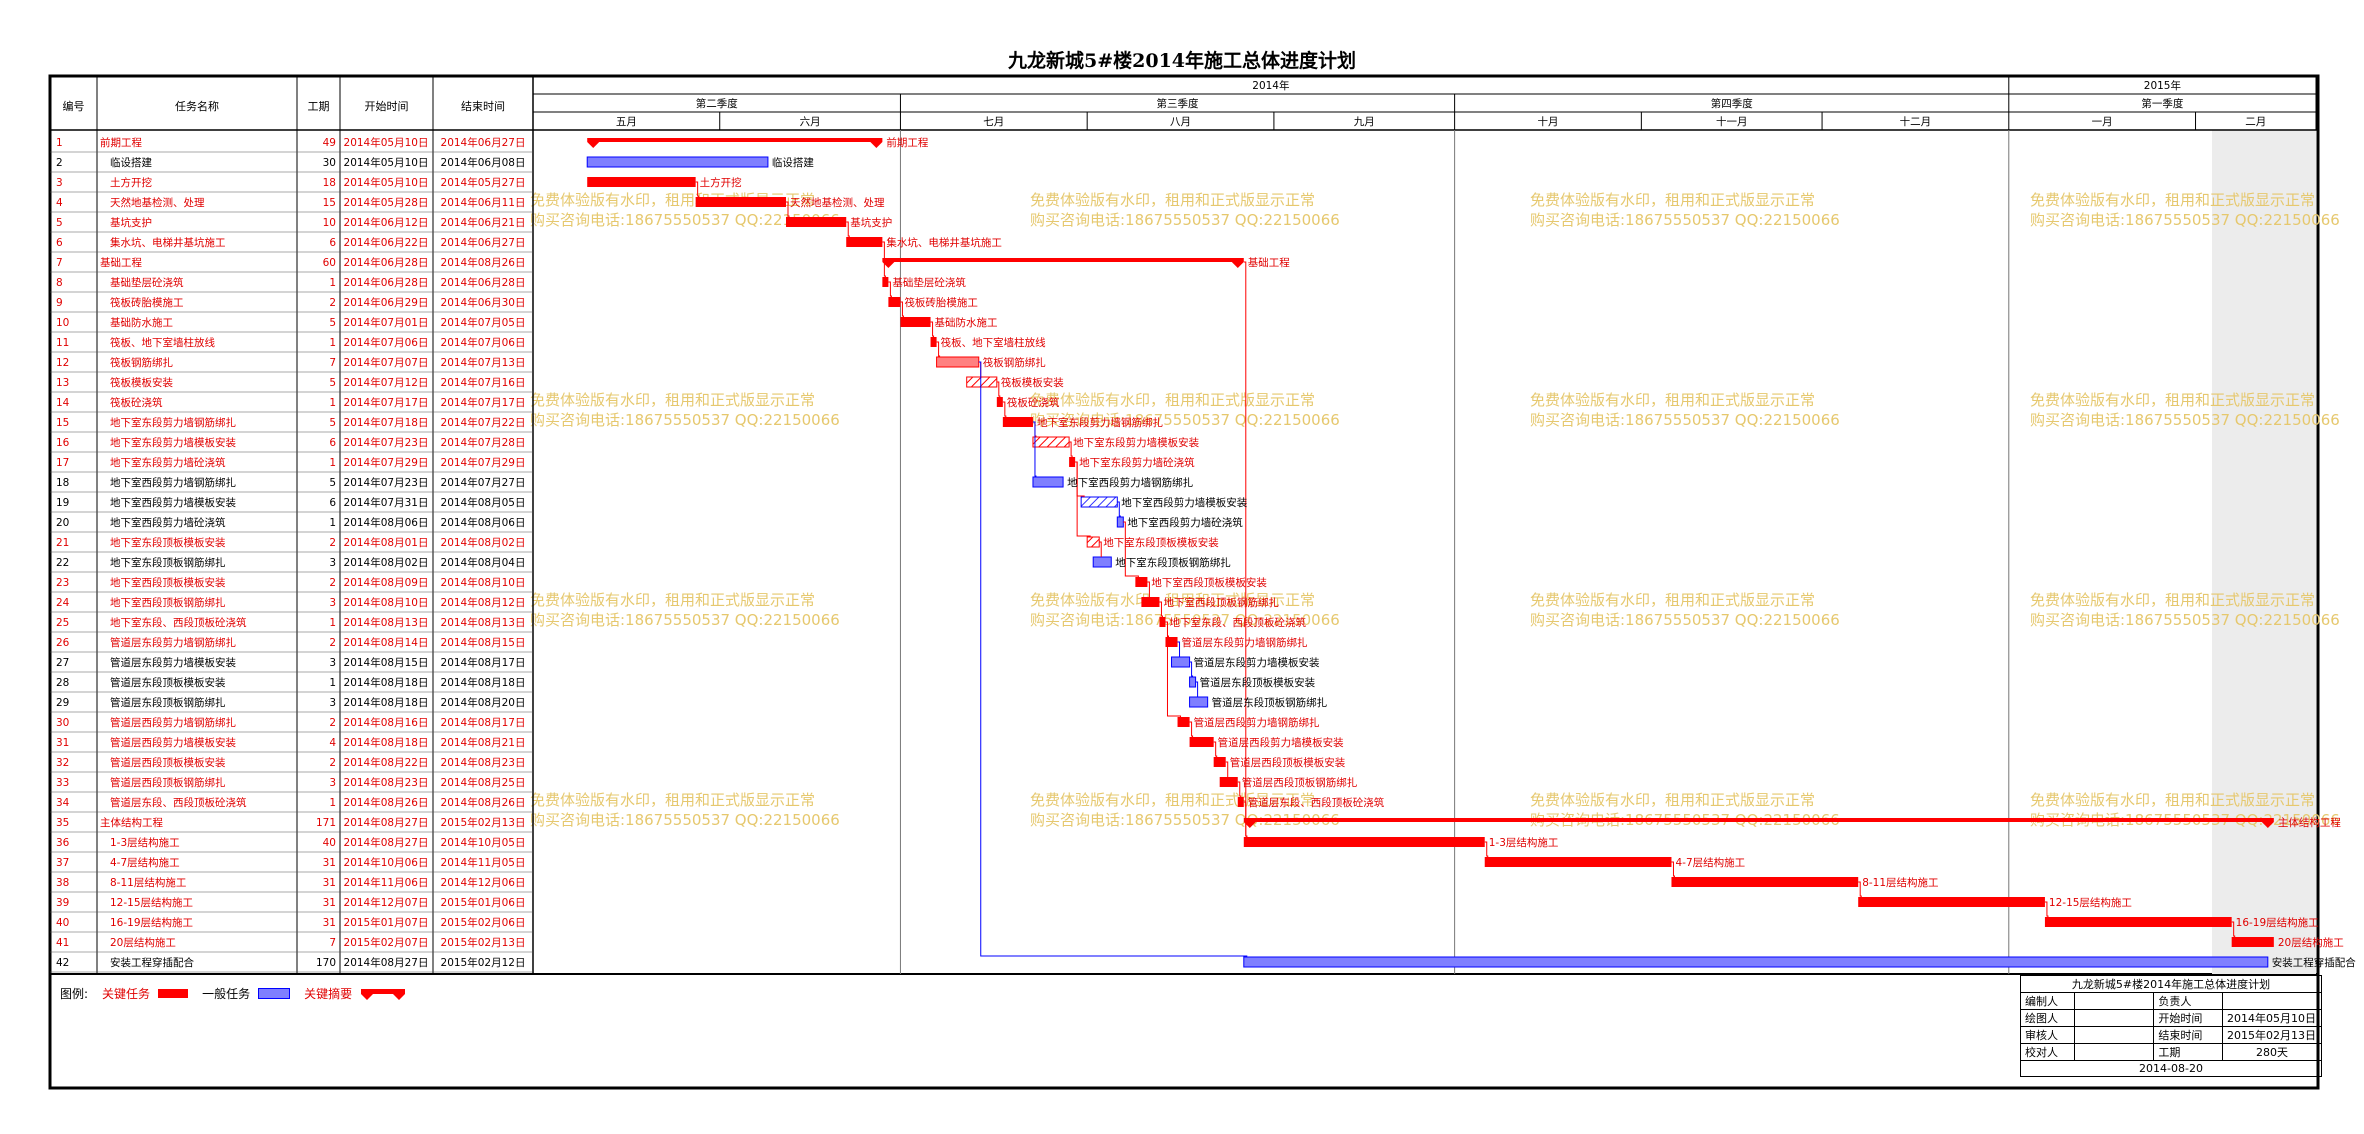  Describe the element at coordinates (173, 993) in the screenshot. I see `legend-critical-swatch` at that location.